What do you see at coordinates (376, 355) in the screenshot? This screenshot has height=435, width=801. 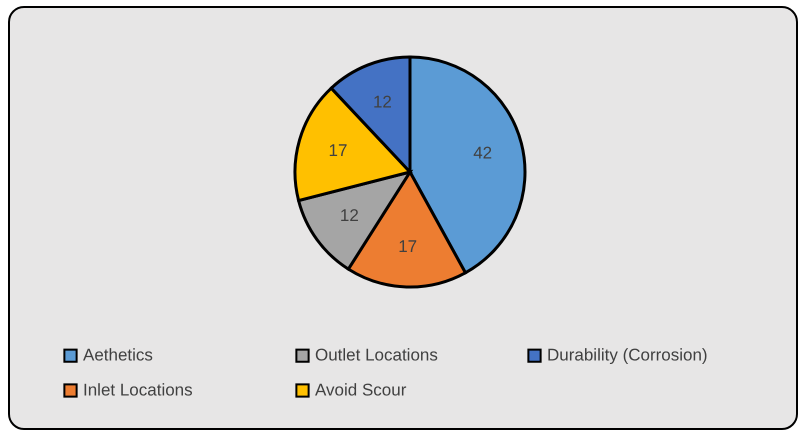 I see `legend-label: Outlet Locations` at bounding box center [376, 355].